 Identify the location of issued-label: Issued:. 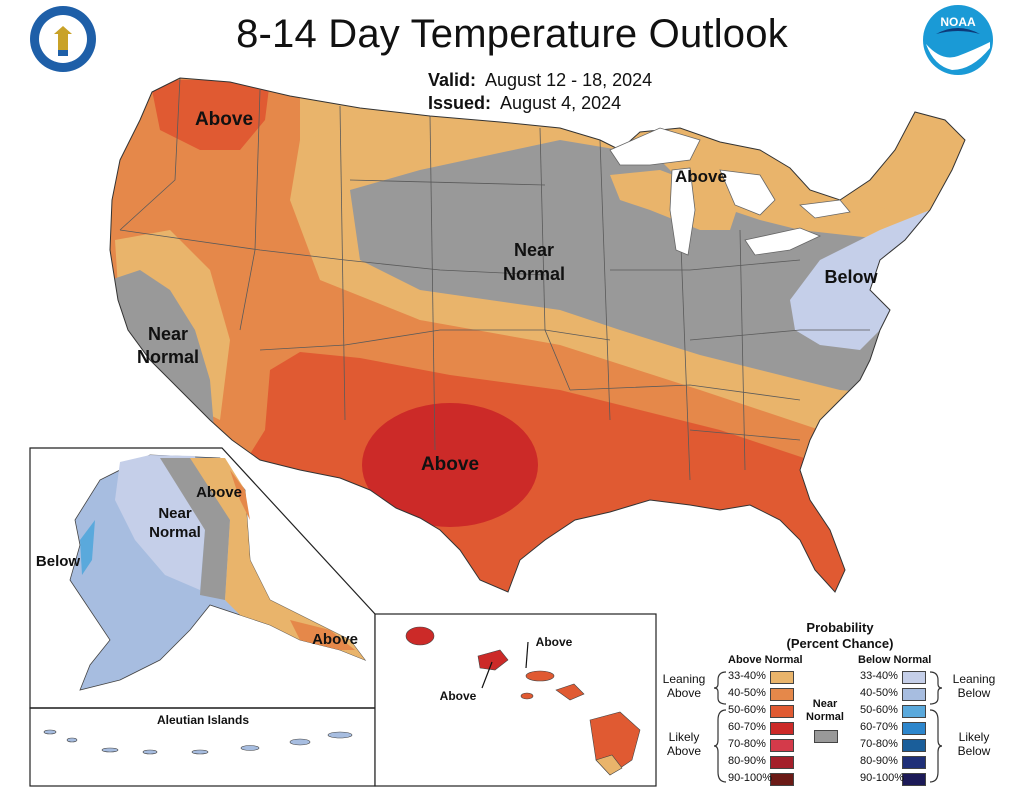
(460, 103).